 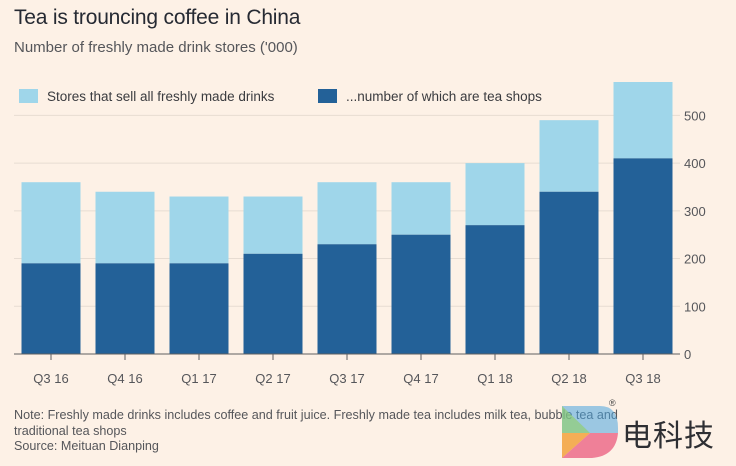 I want to click on y-tick-label: 400, so click(x=695, y=163).